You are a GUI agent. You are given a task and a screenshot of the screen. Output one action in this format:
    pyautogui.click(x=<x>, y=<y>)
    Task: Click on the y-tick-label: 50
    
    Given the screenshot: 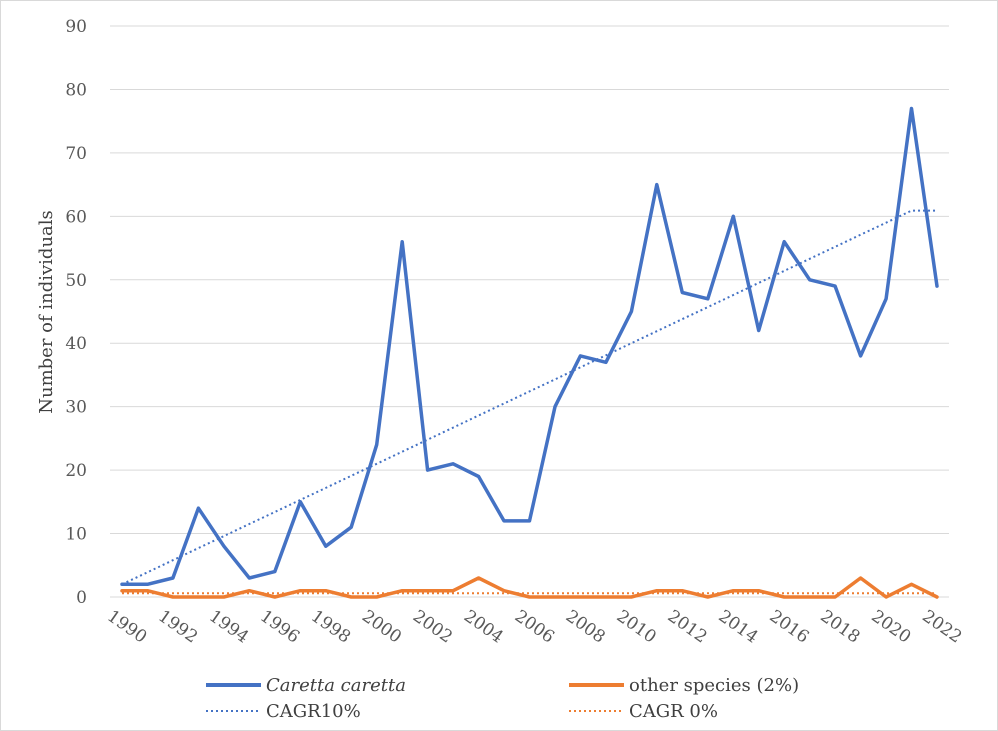 What is the action you would take?
    pyautogui.click(x=76, y=281)
    